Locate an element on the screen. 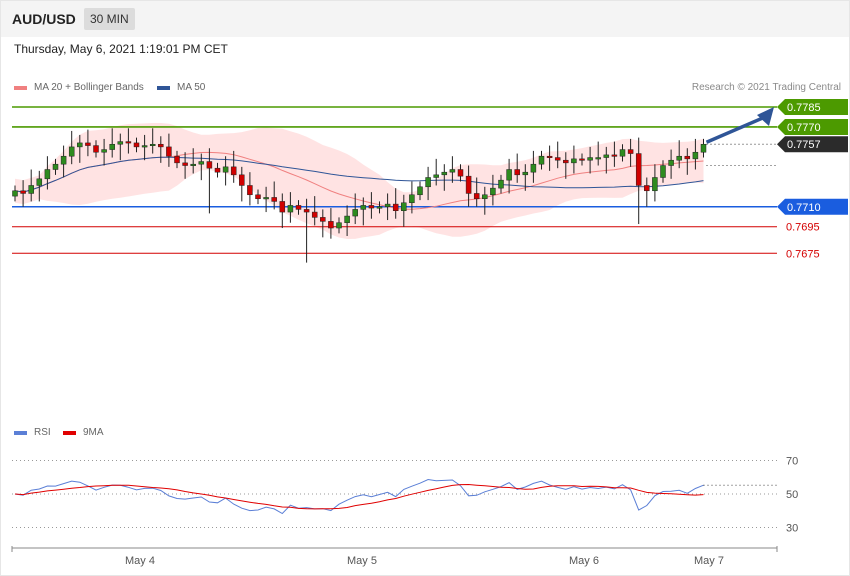 Image resolution: width=850 pixels, height=576 pixels. scenario-arrow-head is located at coordinates (765, 116).